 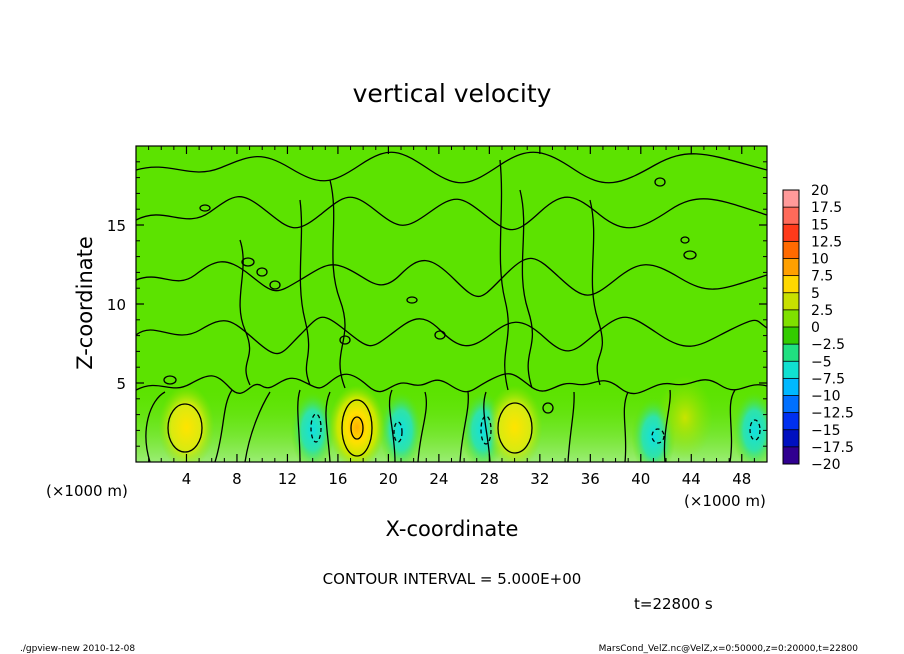 I want to click on colorbar-label: 12.5, so click(x=826, y=242).